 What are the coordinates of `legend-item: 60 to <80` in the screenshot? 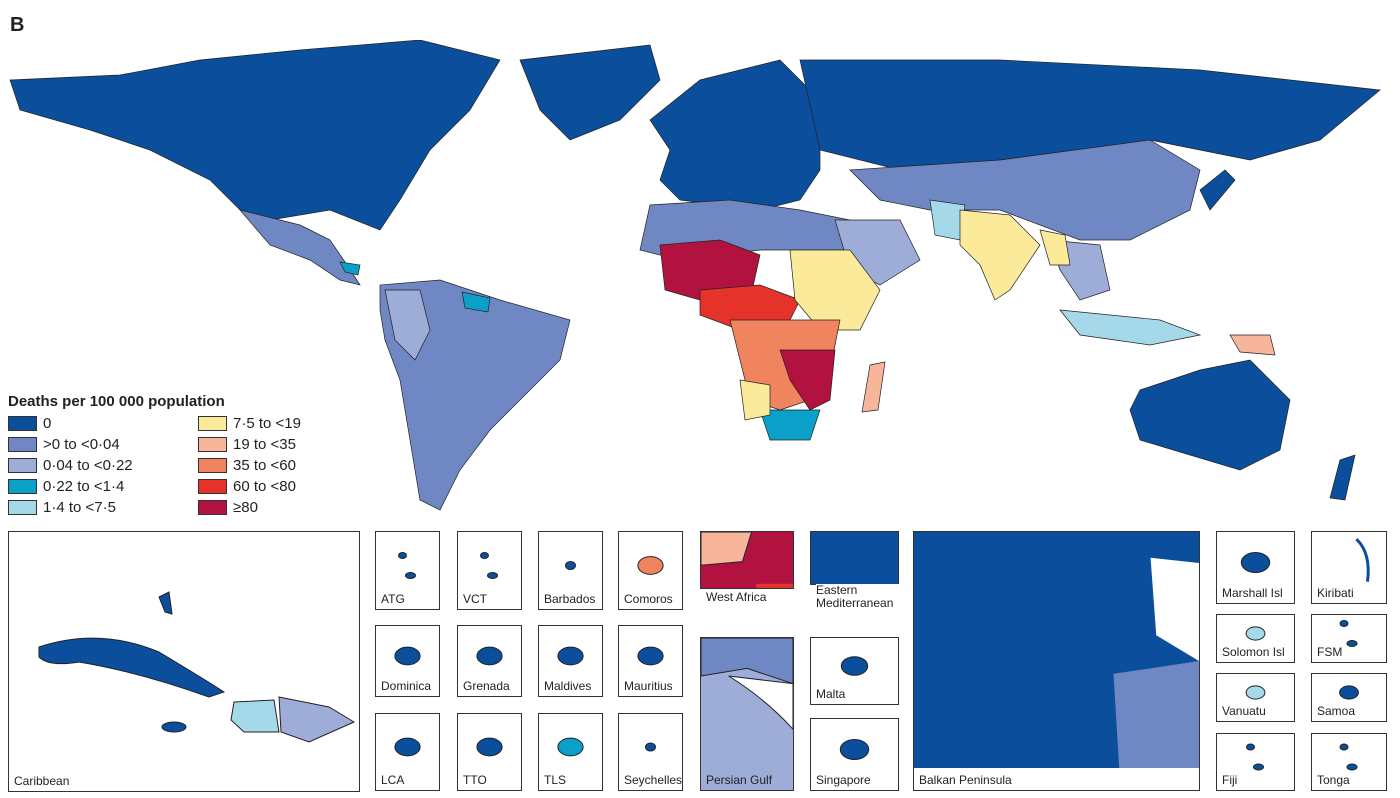 It's located at (258, 486).